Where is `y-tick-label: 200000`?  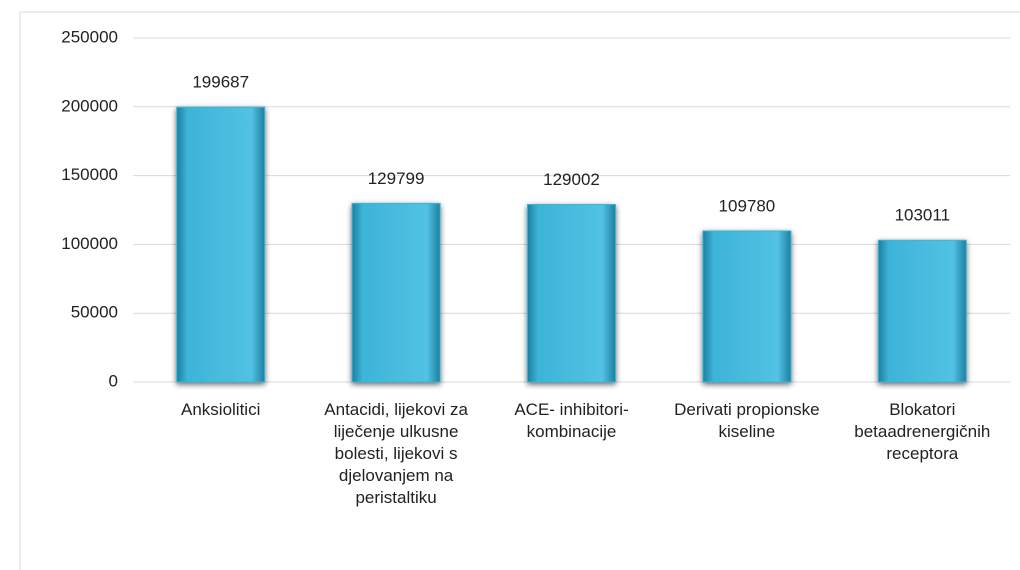
y-tick-label: 200000 is located at coordinates (89, 105).